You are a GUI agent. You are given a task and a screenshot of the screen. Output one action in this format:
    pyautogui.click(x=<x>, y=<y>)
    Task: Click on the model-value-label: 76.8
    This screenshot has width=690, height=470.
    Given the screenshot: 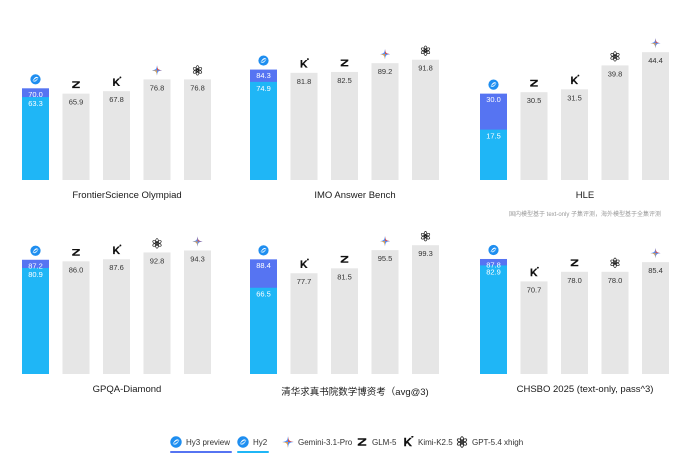 What is the action you would take?
    pyautogui.click(x=157, y=87)
    